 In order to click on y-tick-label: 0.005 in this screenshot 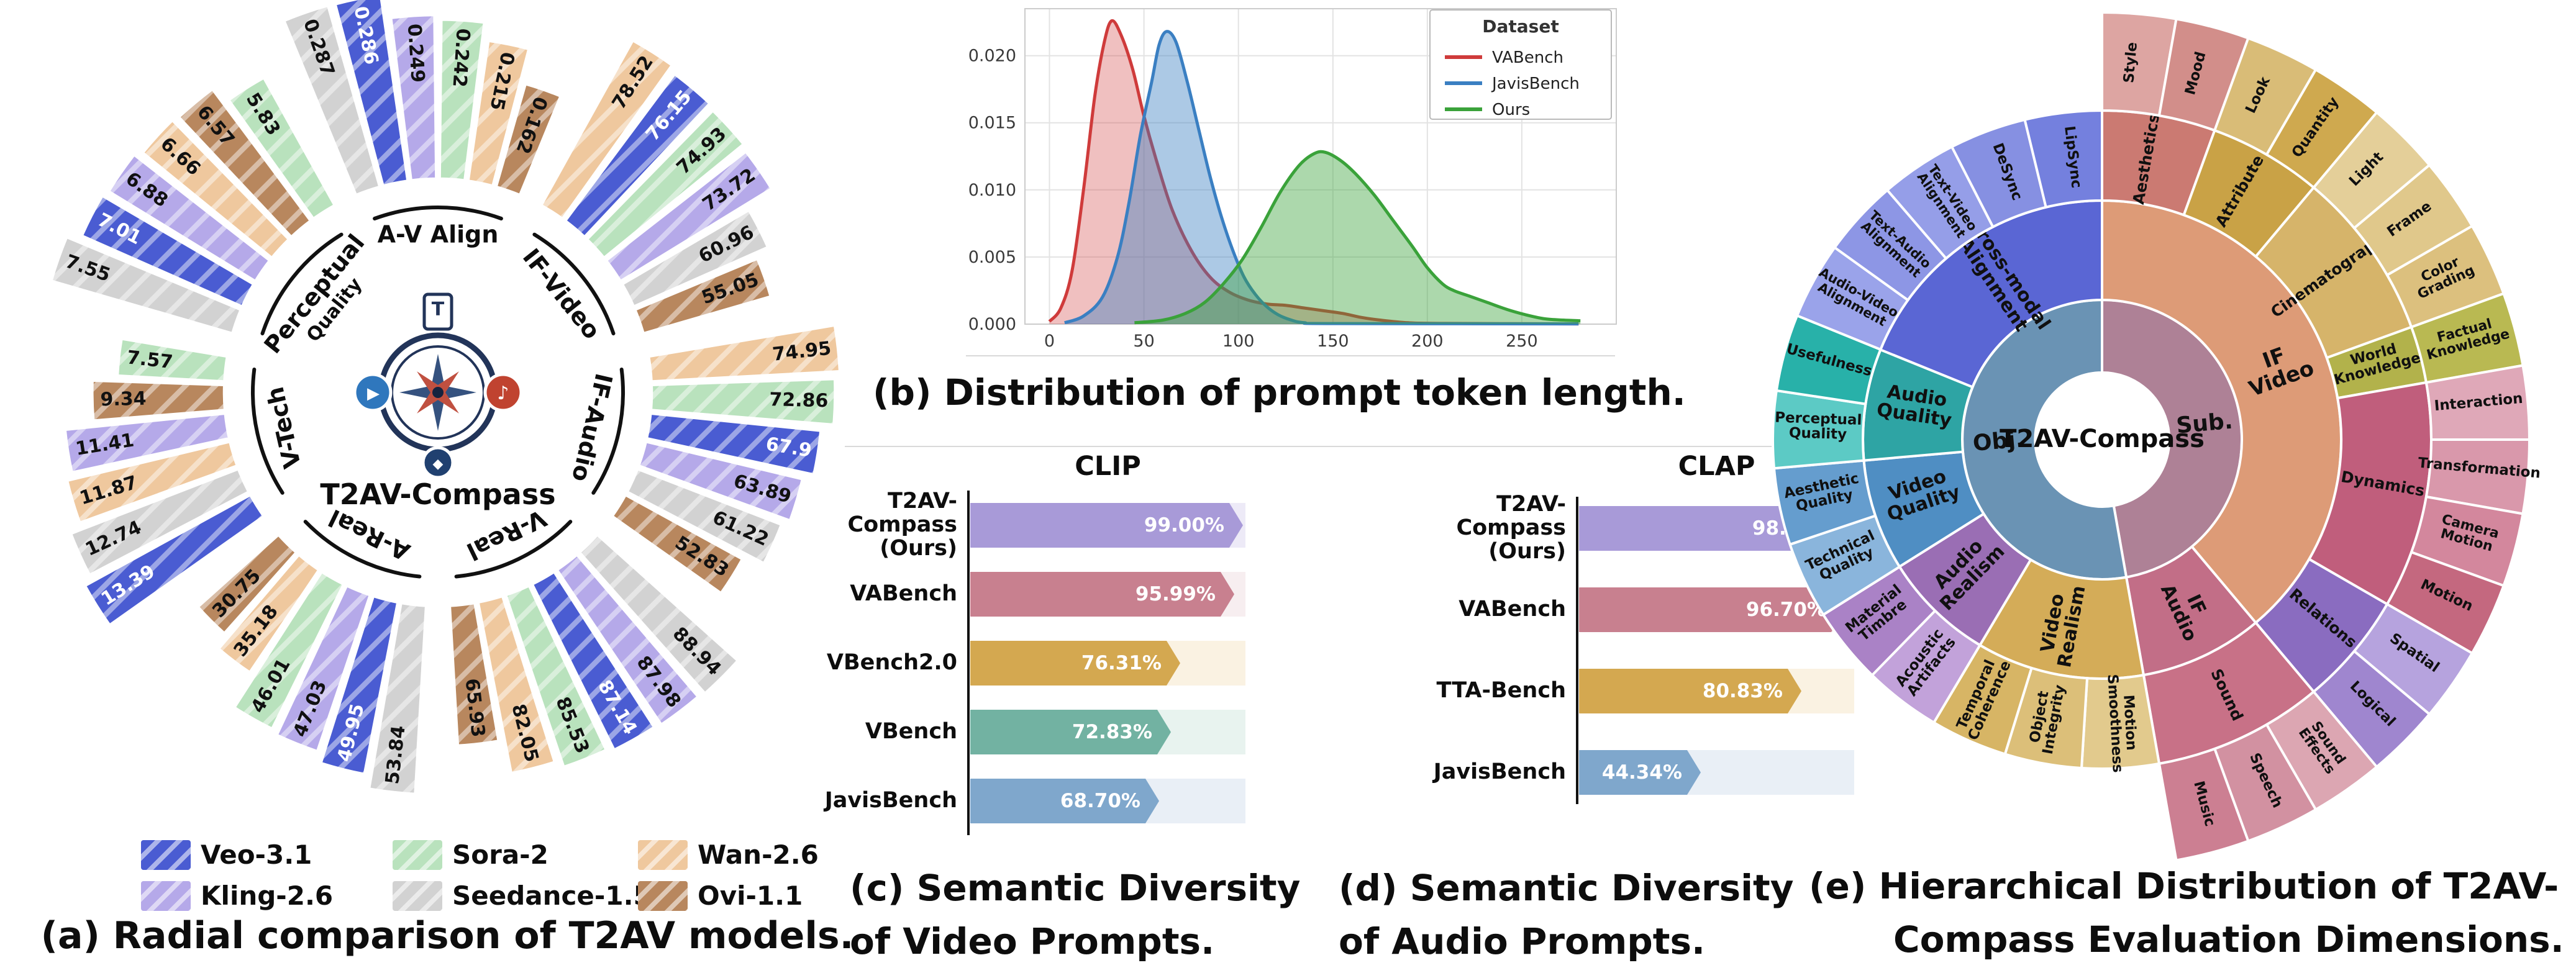, I will do `click(992, 257)`.